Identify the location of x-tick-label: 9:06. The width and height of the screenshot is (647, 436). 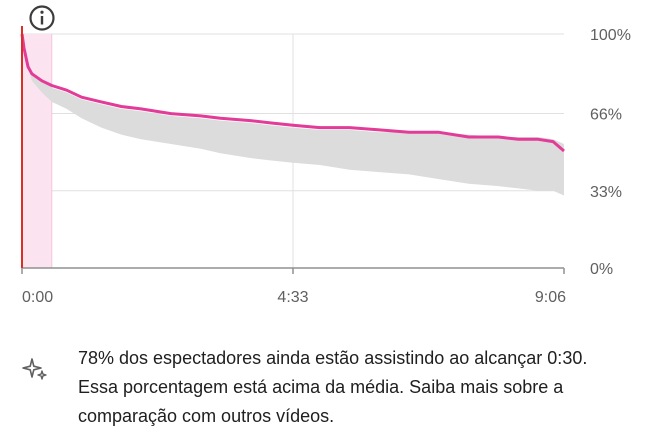
(550, 297).